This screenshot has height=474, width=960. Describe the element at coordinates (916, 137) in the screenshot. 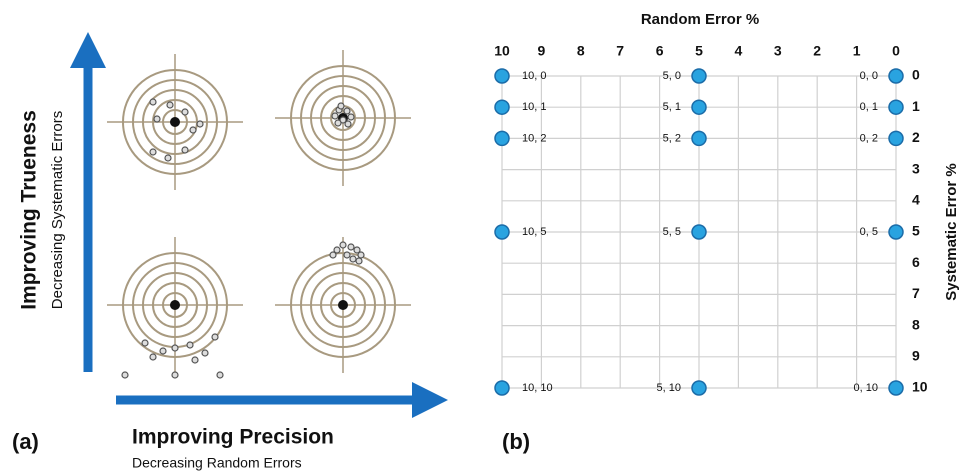

I see `y-tick-label: 2` at that location.